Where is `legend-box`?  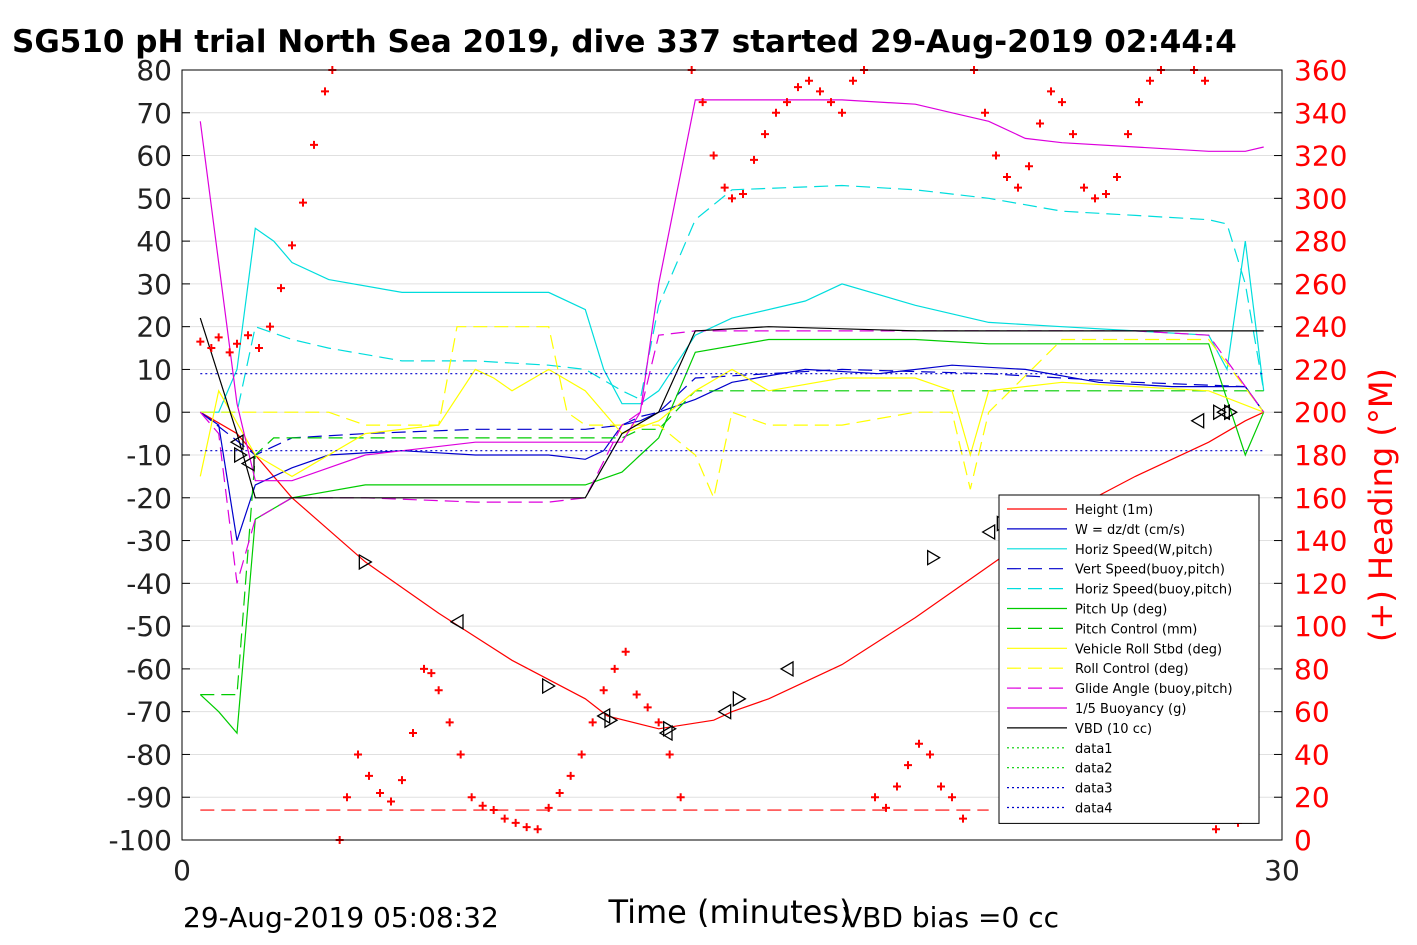 legend-box is located at coordinates (1129, 659).